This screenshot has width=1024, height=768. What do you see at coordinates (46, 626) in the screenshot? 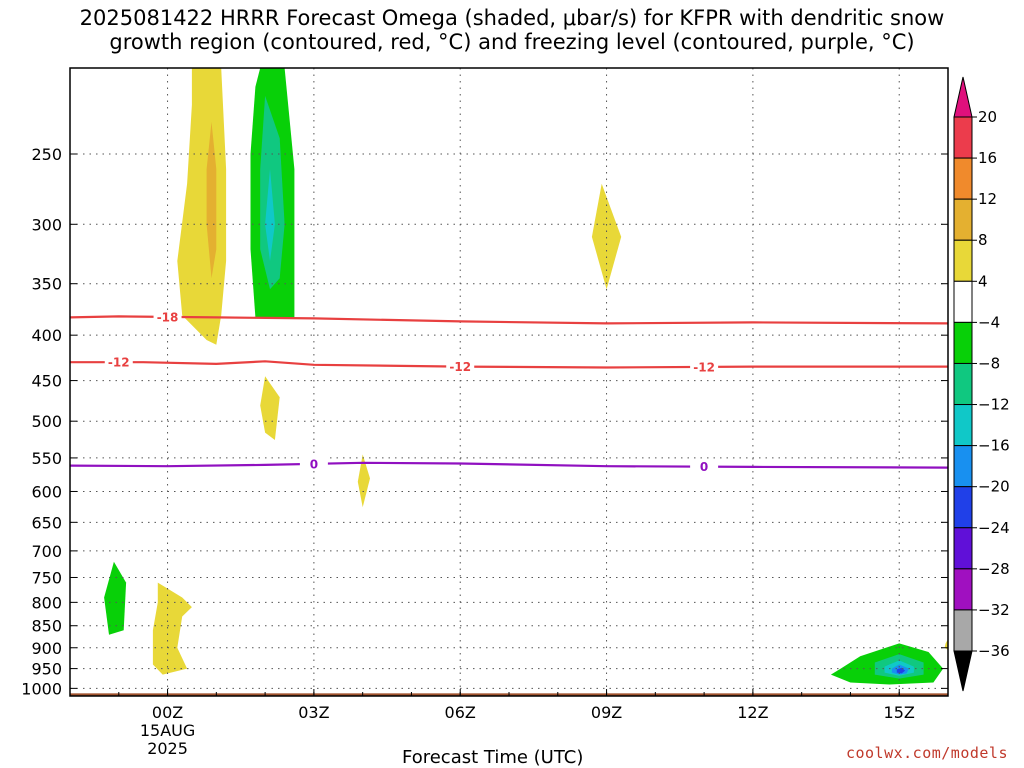
I see `y-tick-label-850: 850` at bounding box center [46, 626].